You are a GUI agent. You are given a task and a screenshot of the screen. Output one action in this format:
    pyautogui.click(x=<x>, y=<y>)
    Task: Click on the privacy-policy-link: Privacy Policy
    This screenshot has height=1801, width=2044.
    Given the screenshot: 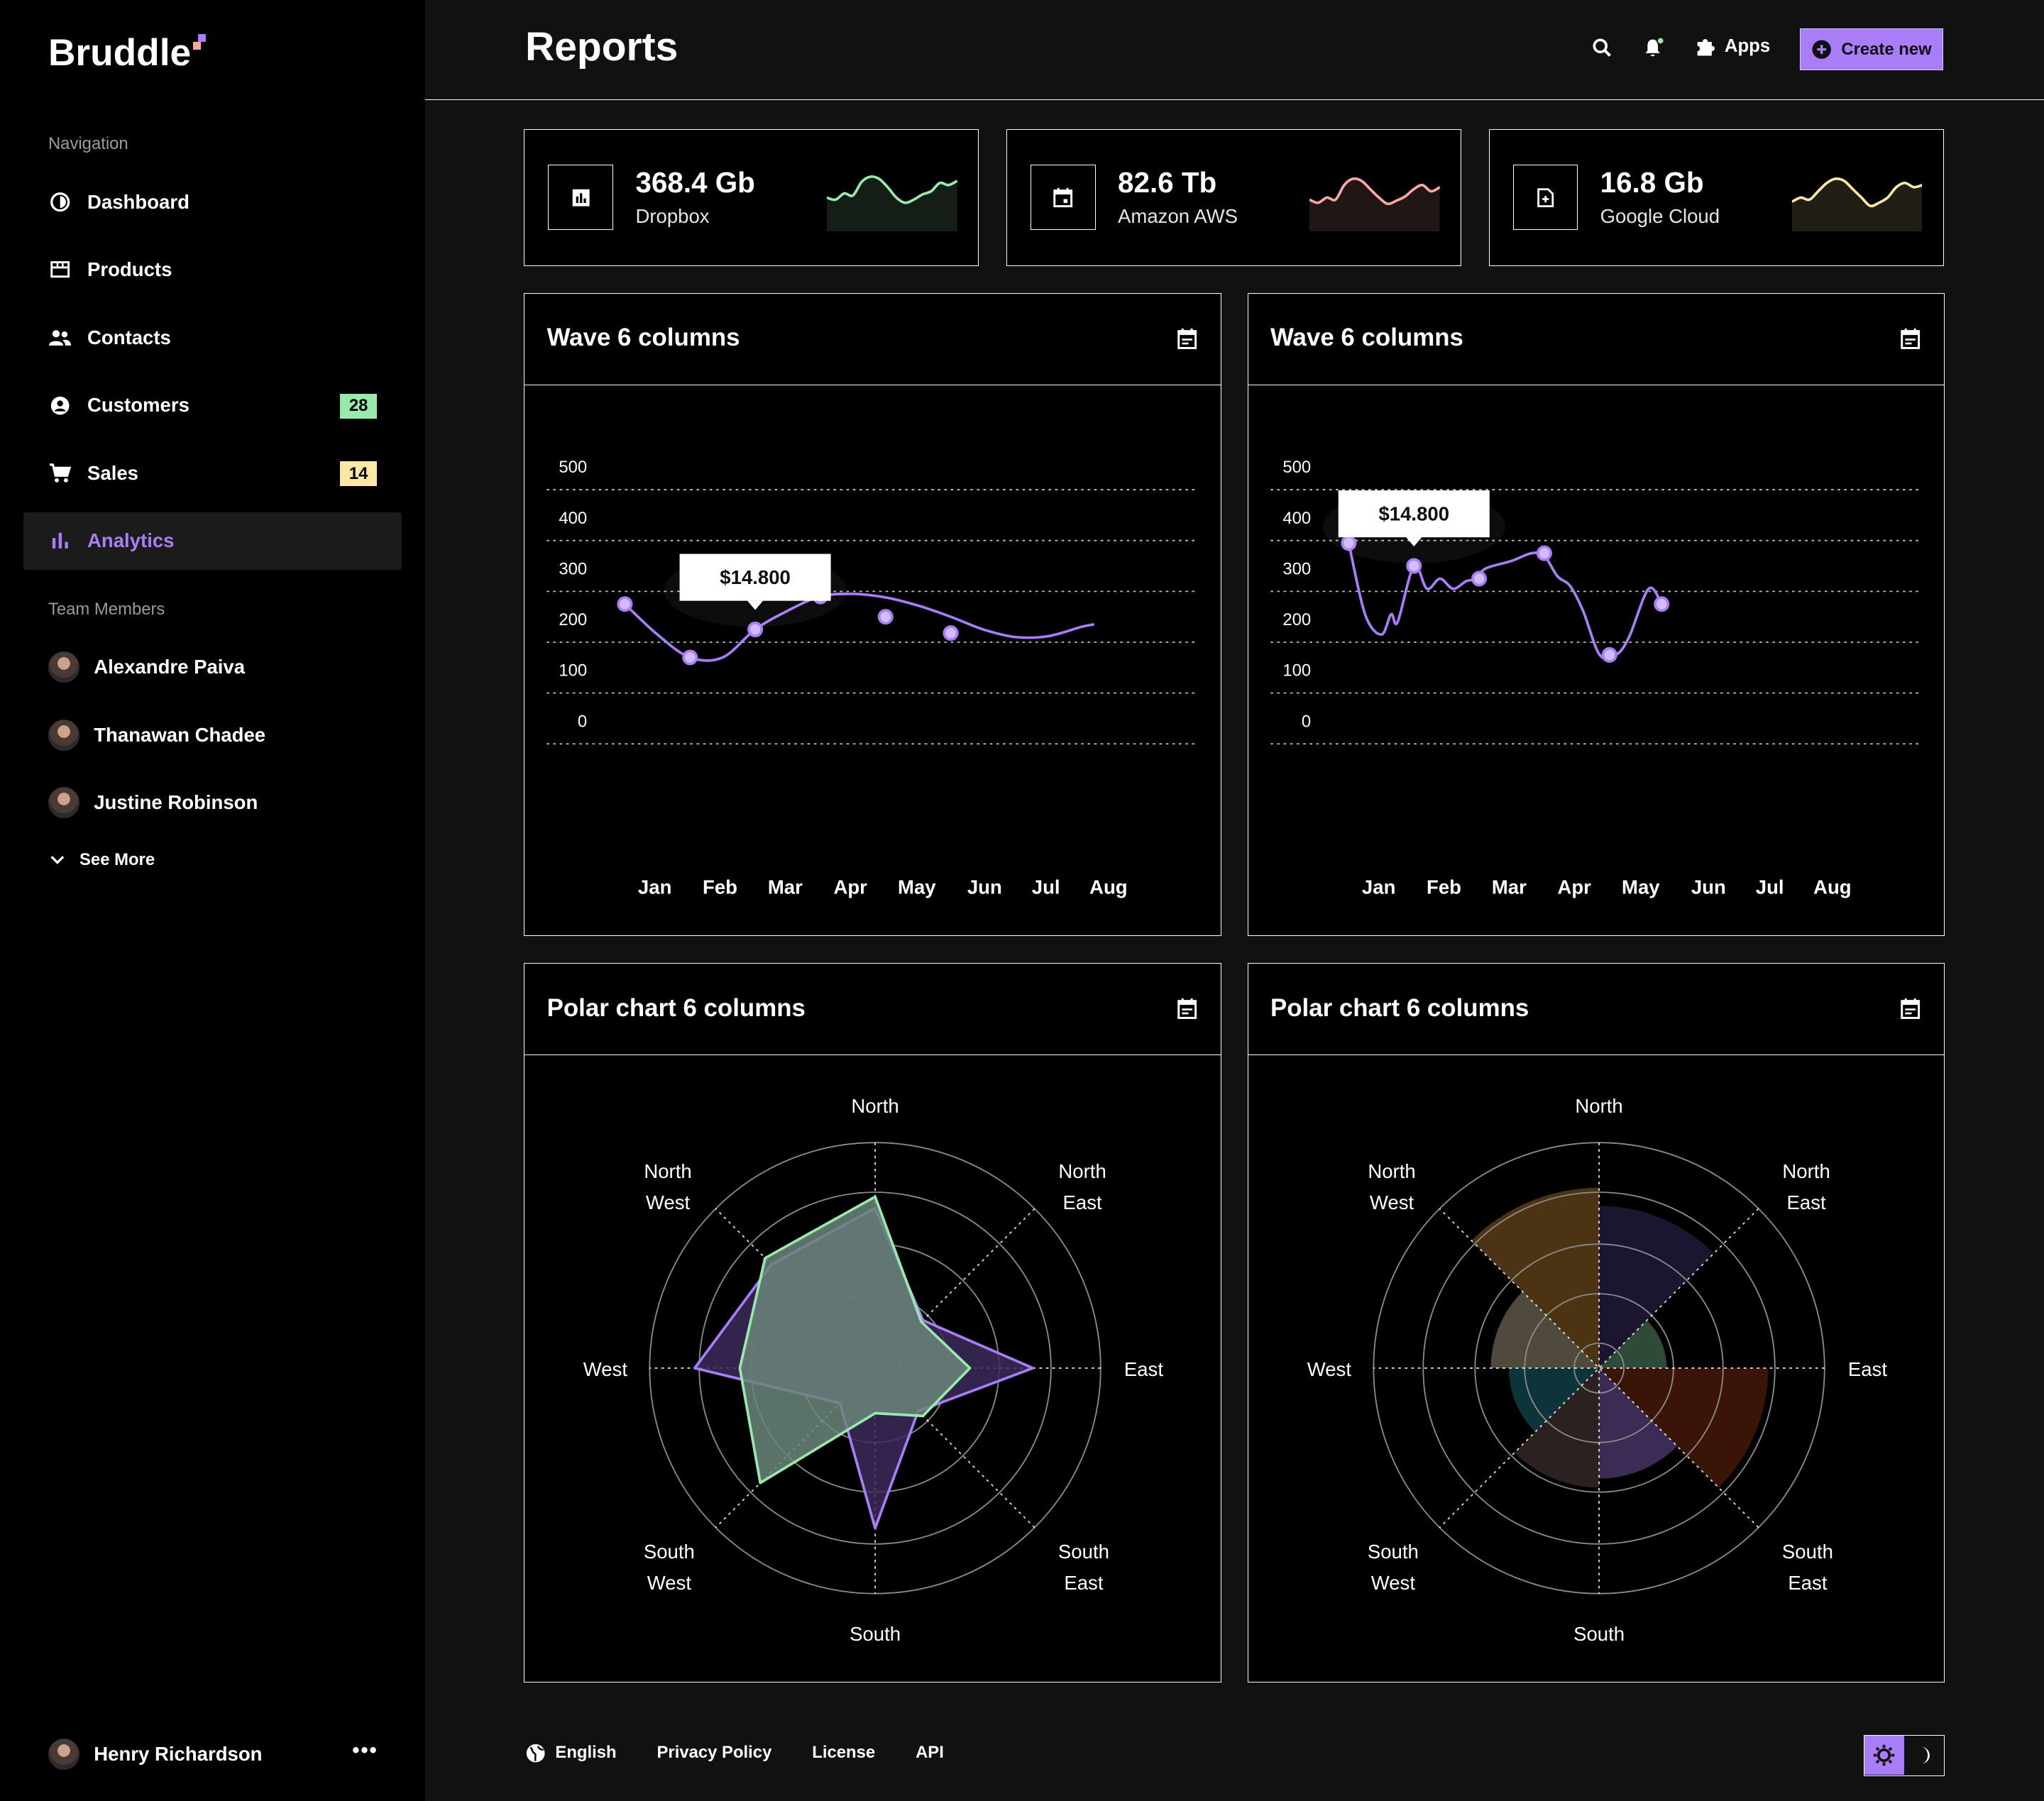 What is the action you would take?
    pyautogui.click(x=714, y=1753)
    